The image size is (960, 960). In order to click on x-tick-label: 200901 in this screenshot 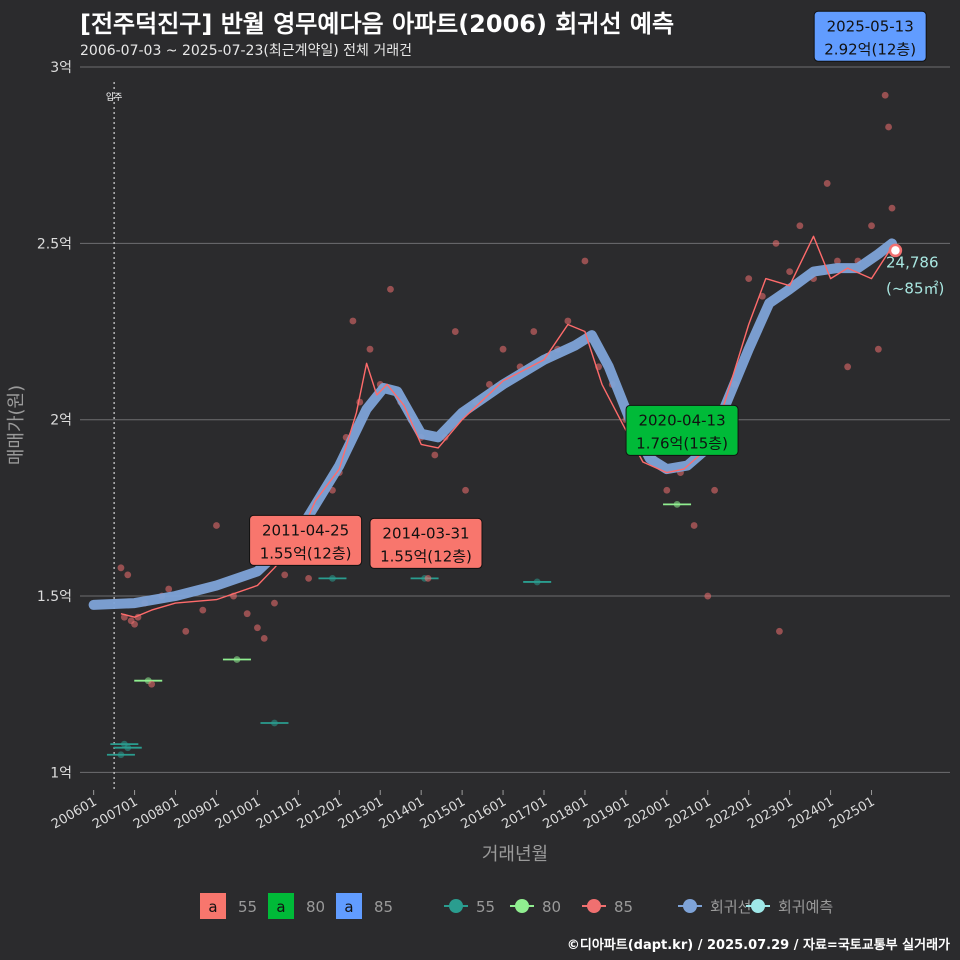, I will do `click(197, 813)`.